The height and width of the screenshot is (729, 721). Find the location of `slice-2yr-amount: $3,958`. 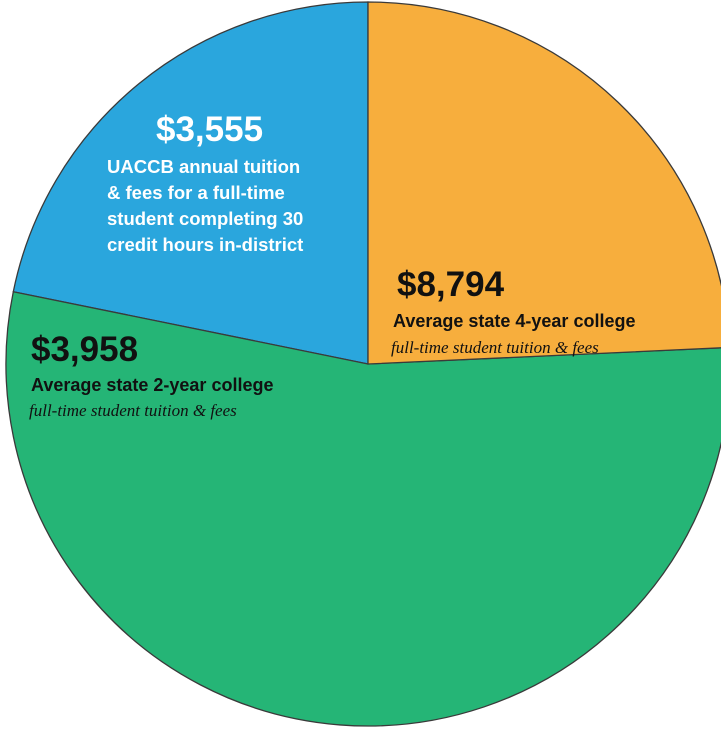

slice-2yr-amount: $3,958 is located at coordinates (84, 350).